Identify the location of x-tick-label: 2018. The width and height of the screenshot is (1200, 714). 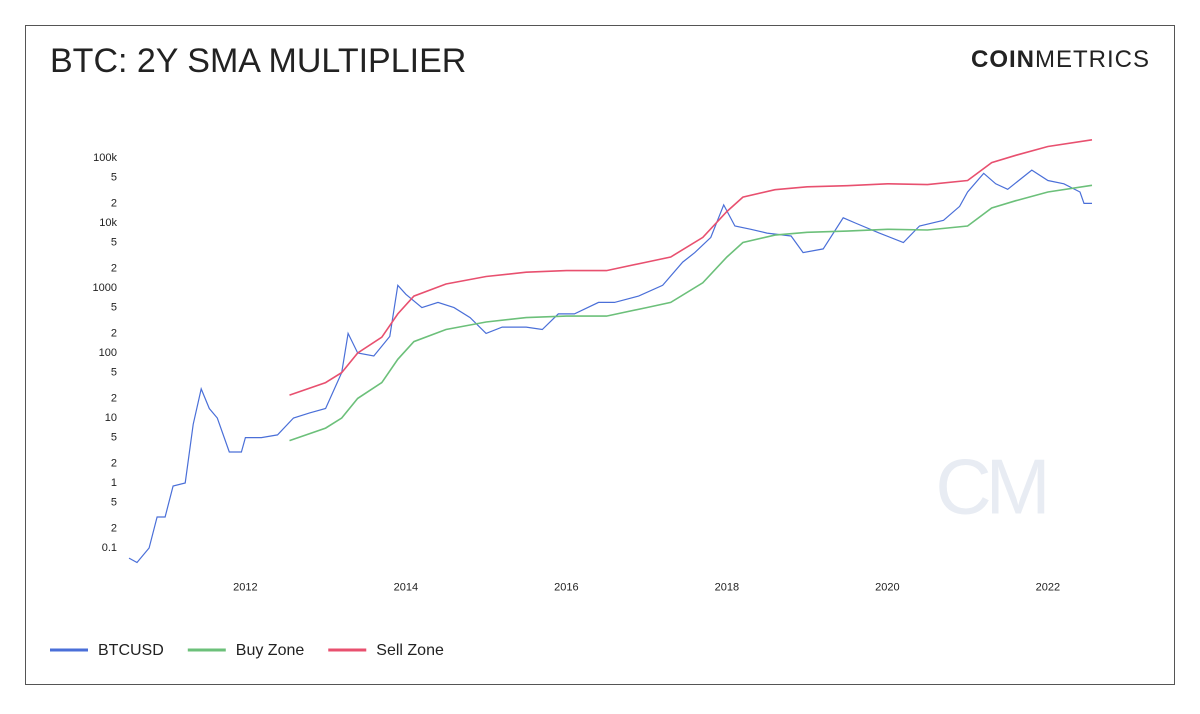
(727, 588).